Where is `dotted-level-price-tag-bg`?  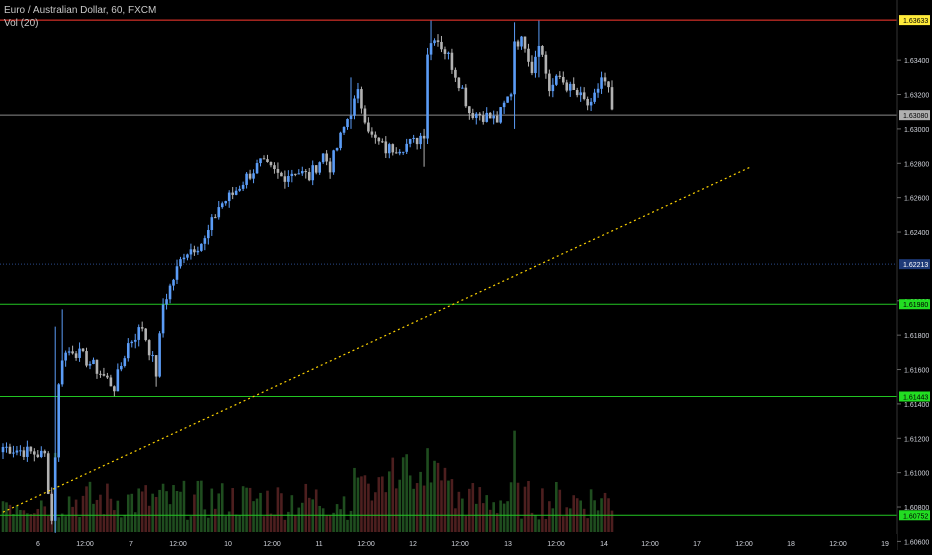
dotted-level-price-tag-bg is located at coordinates (914, 264).